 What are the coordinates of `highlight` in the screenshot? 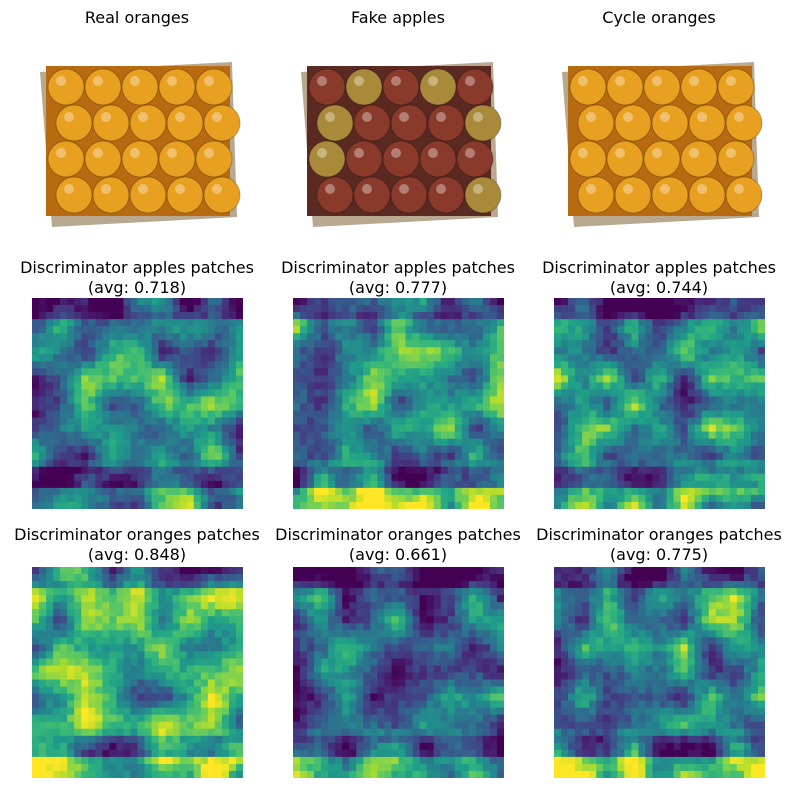 It's located at (359, 81).